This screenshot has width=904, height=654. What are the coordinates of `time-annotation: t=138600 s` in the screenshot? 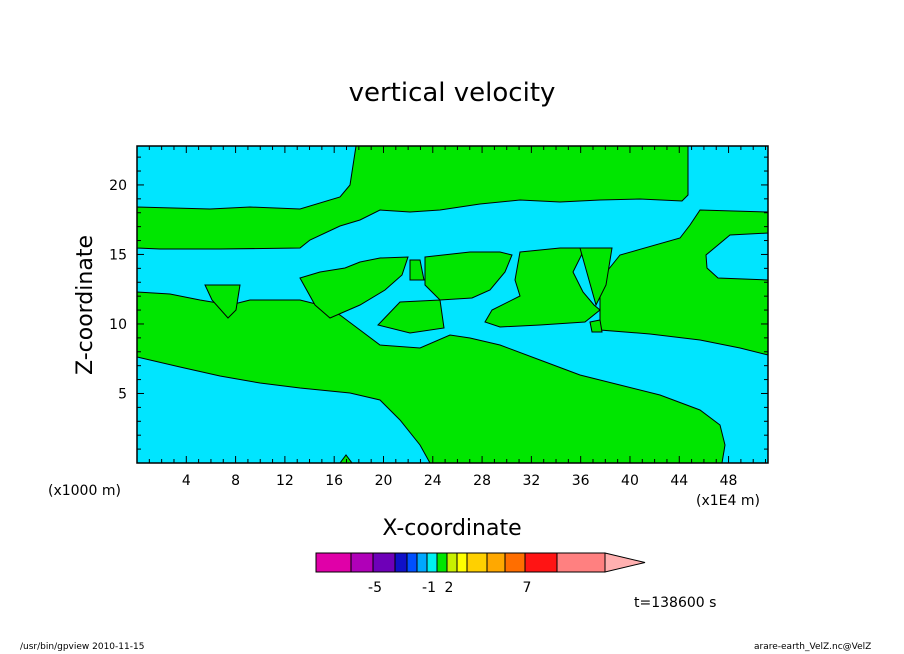 It's located at (675, 603).